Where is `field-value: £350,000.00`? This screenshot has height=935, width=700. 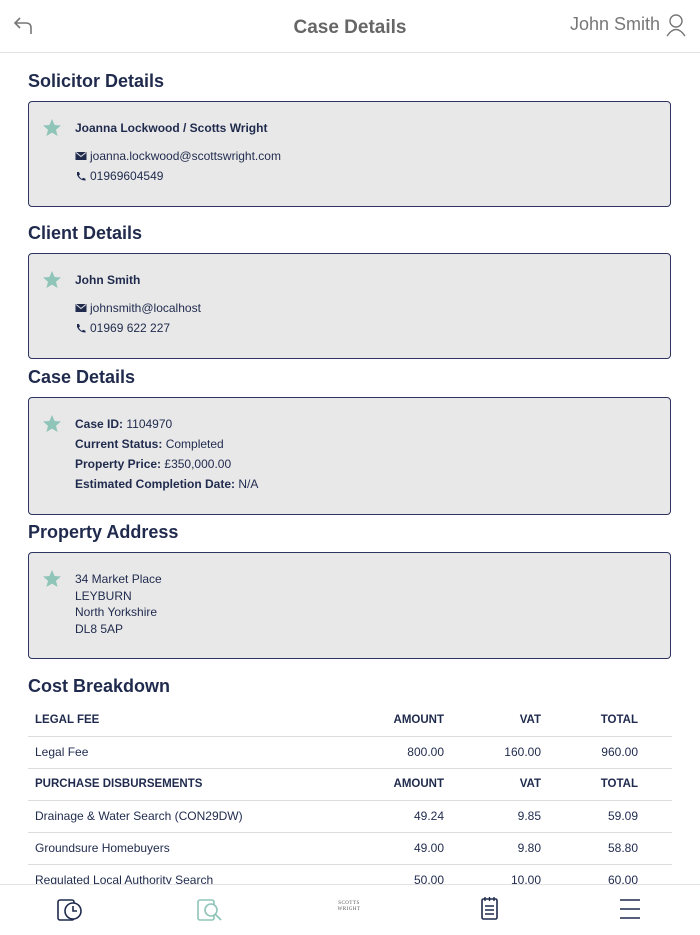 field-value: £350,000.00 is located at coordinates (198, 464).